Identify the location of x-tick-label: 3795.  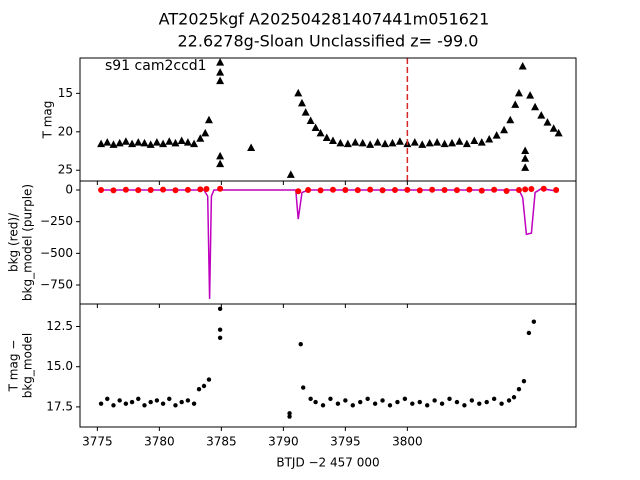
(345, 442).